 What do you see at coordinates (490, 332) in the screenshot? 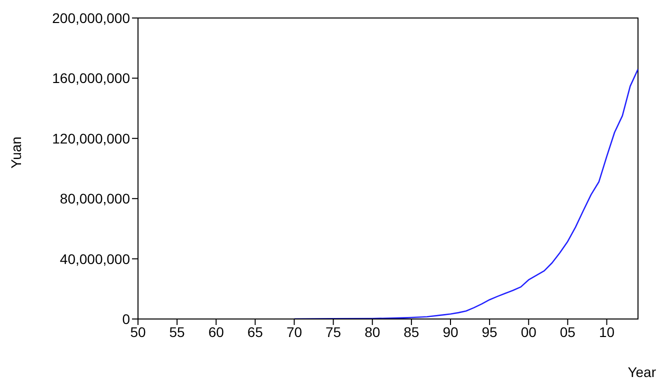
I see `x-tick-label: 95` at bounding box center [490, 332].